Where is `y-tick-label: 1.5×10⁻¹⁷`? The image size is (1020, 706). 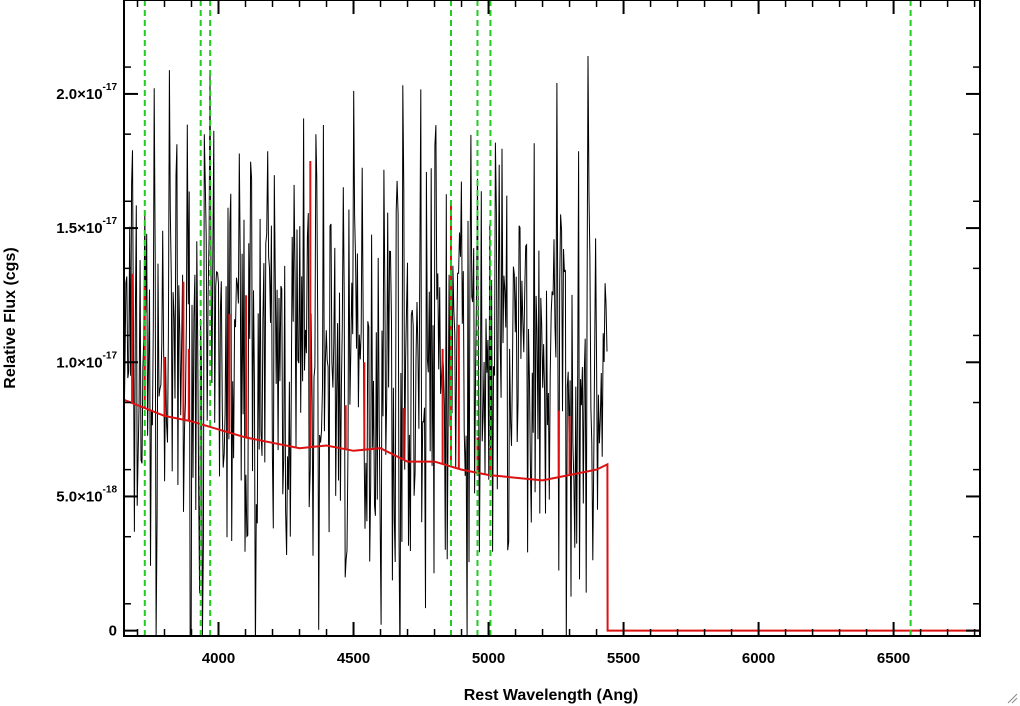 y-tick-label: 1.5×10⁻¹⁷ is located at coordinates (86, 226).